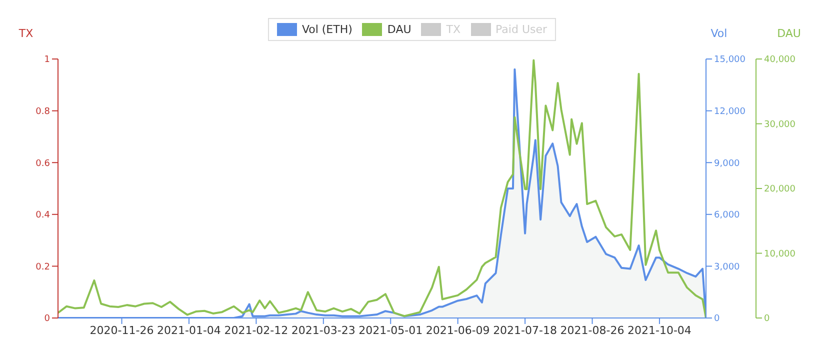 The image size is (834, 362). Describe the element at coordinates (43, 163) in the screenshot. I see `y-tick-label: 0.6` at that location.